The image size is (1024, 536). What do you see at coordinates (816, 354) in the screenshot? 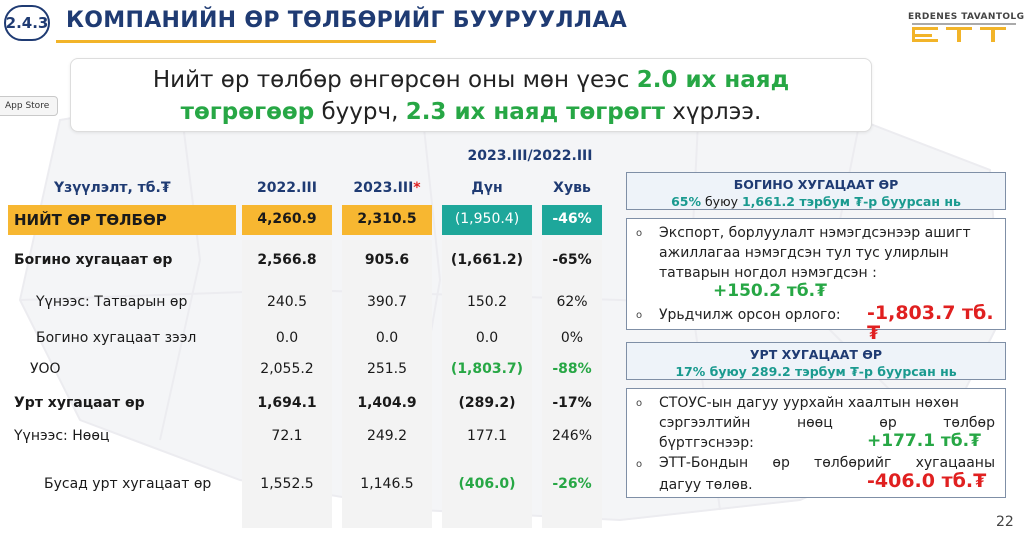
I see `long-term-title: УРТ ХУГАЦААТ ӨР` at bounding box center [816, 354].